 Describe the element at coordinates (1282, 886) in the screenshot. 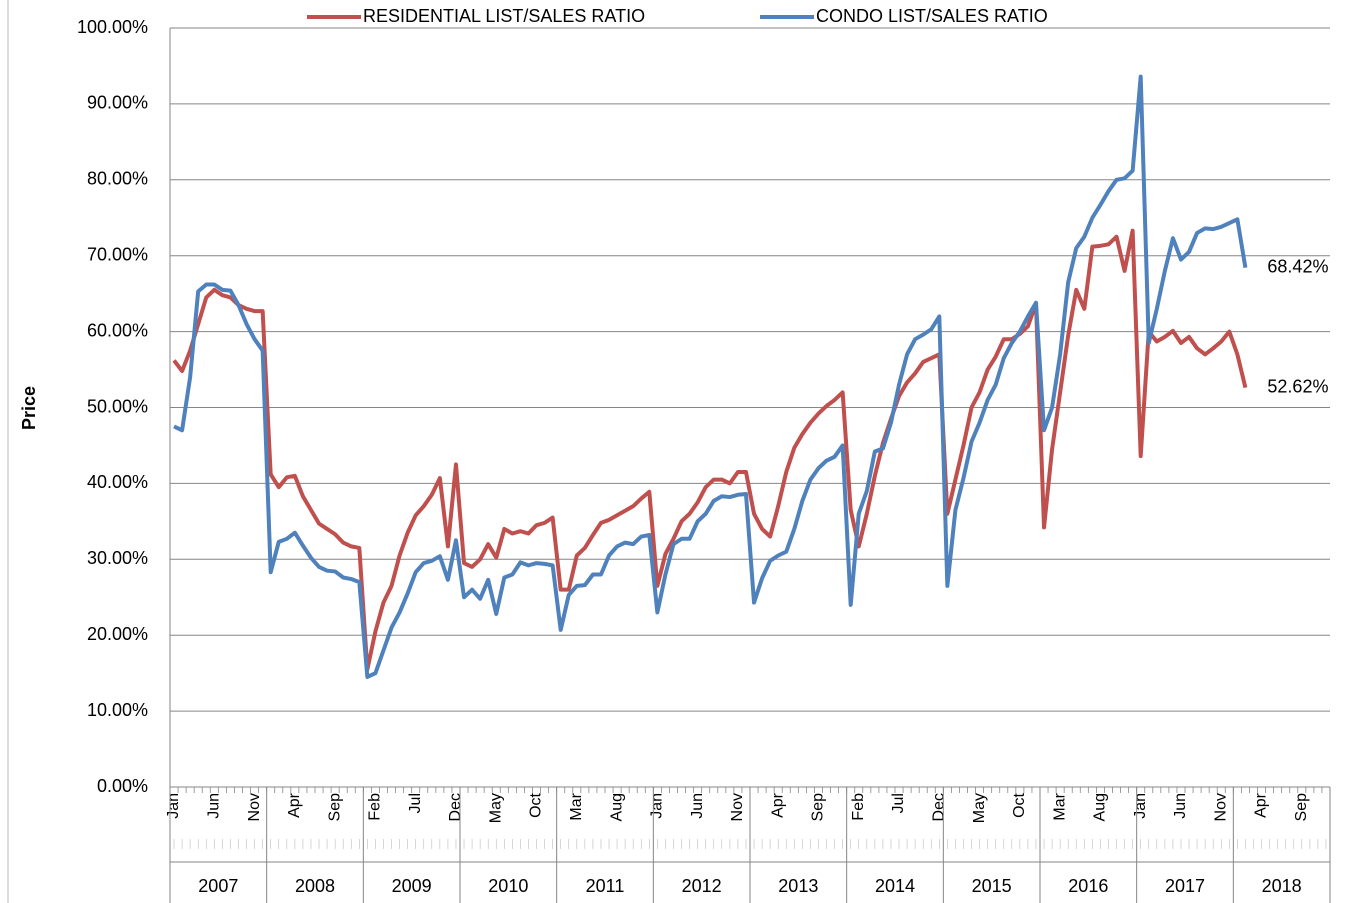

I see `year-label: 2018` at that location.